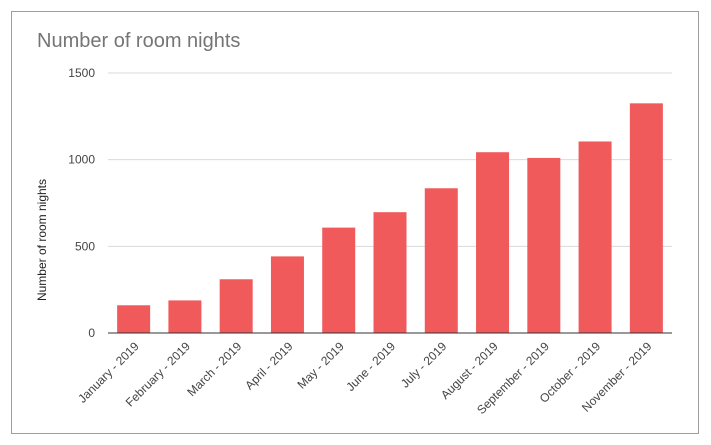 This screenshot has height=445, width=711. What do you see at coordinates (91, 333) in the screenshot?
I see `y-tick-label: 0` at bounding box center [91, 333].